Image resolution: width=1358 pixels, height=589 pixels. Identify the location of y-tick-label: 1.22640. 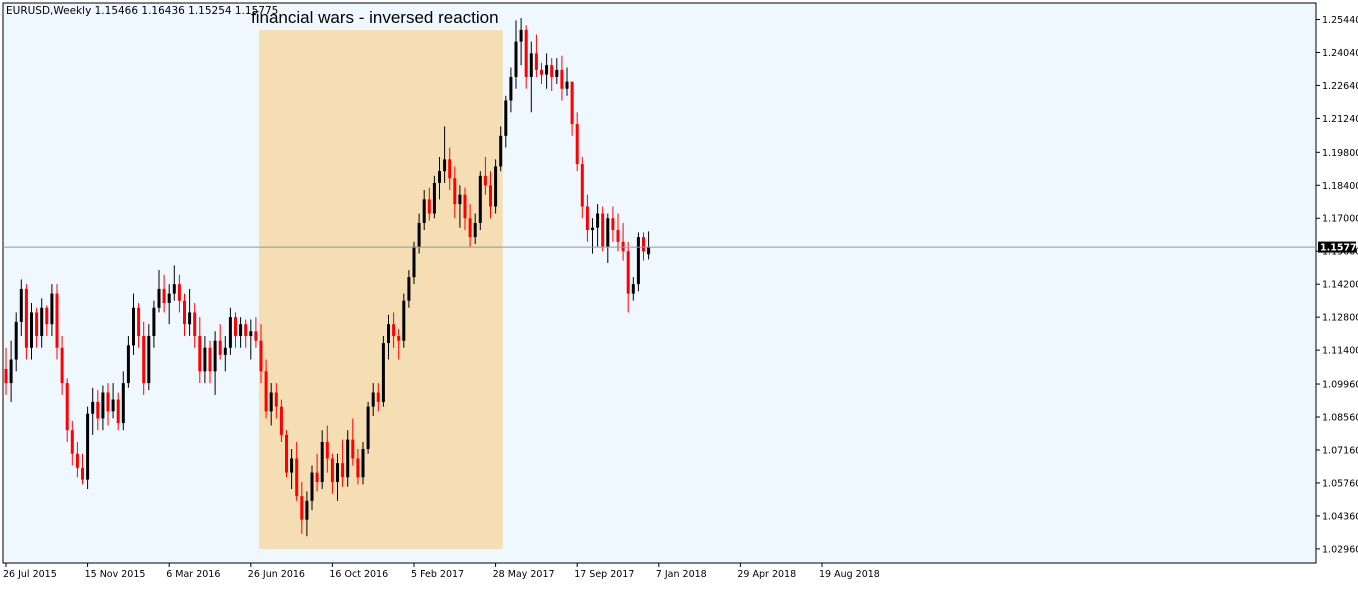
(1340, 86).